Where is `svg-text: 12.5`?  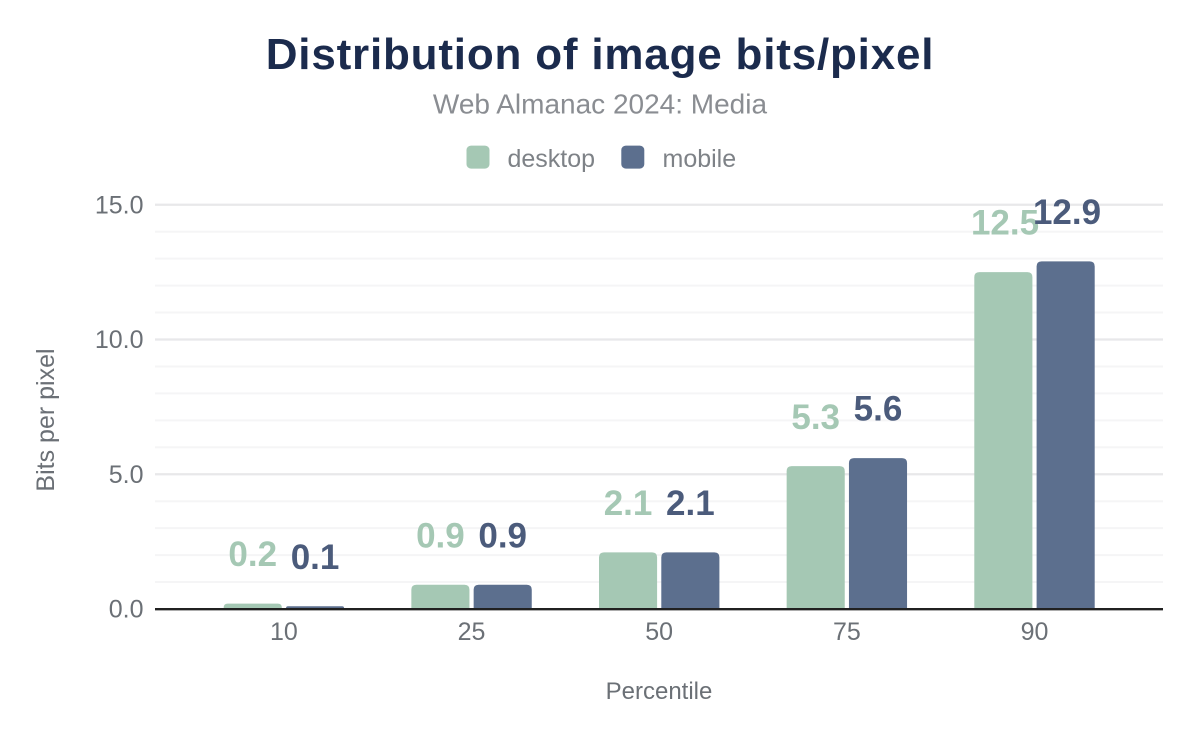 svg-text: 12.5 is located at coordinates (1005, 223).